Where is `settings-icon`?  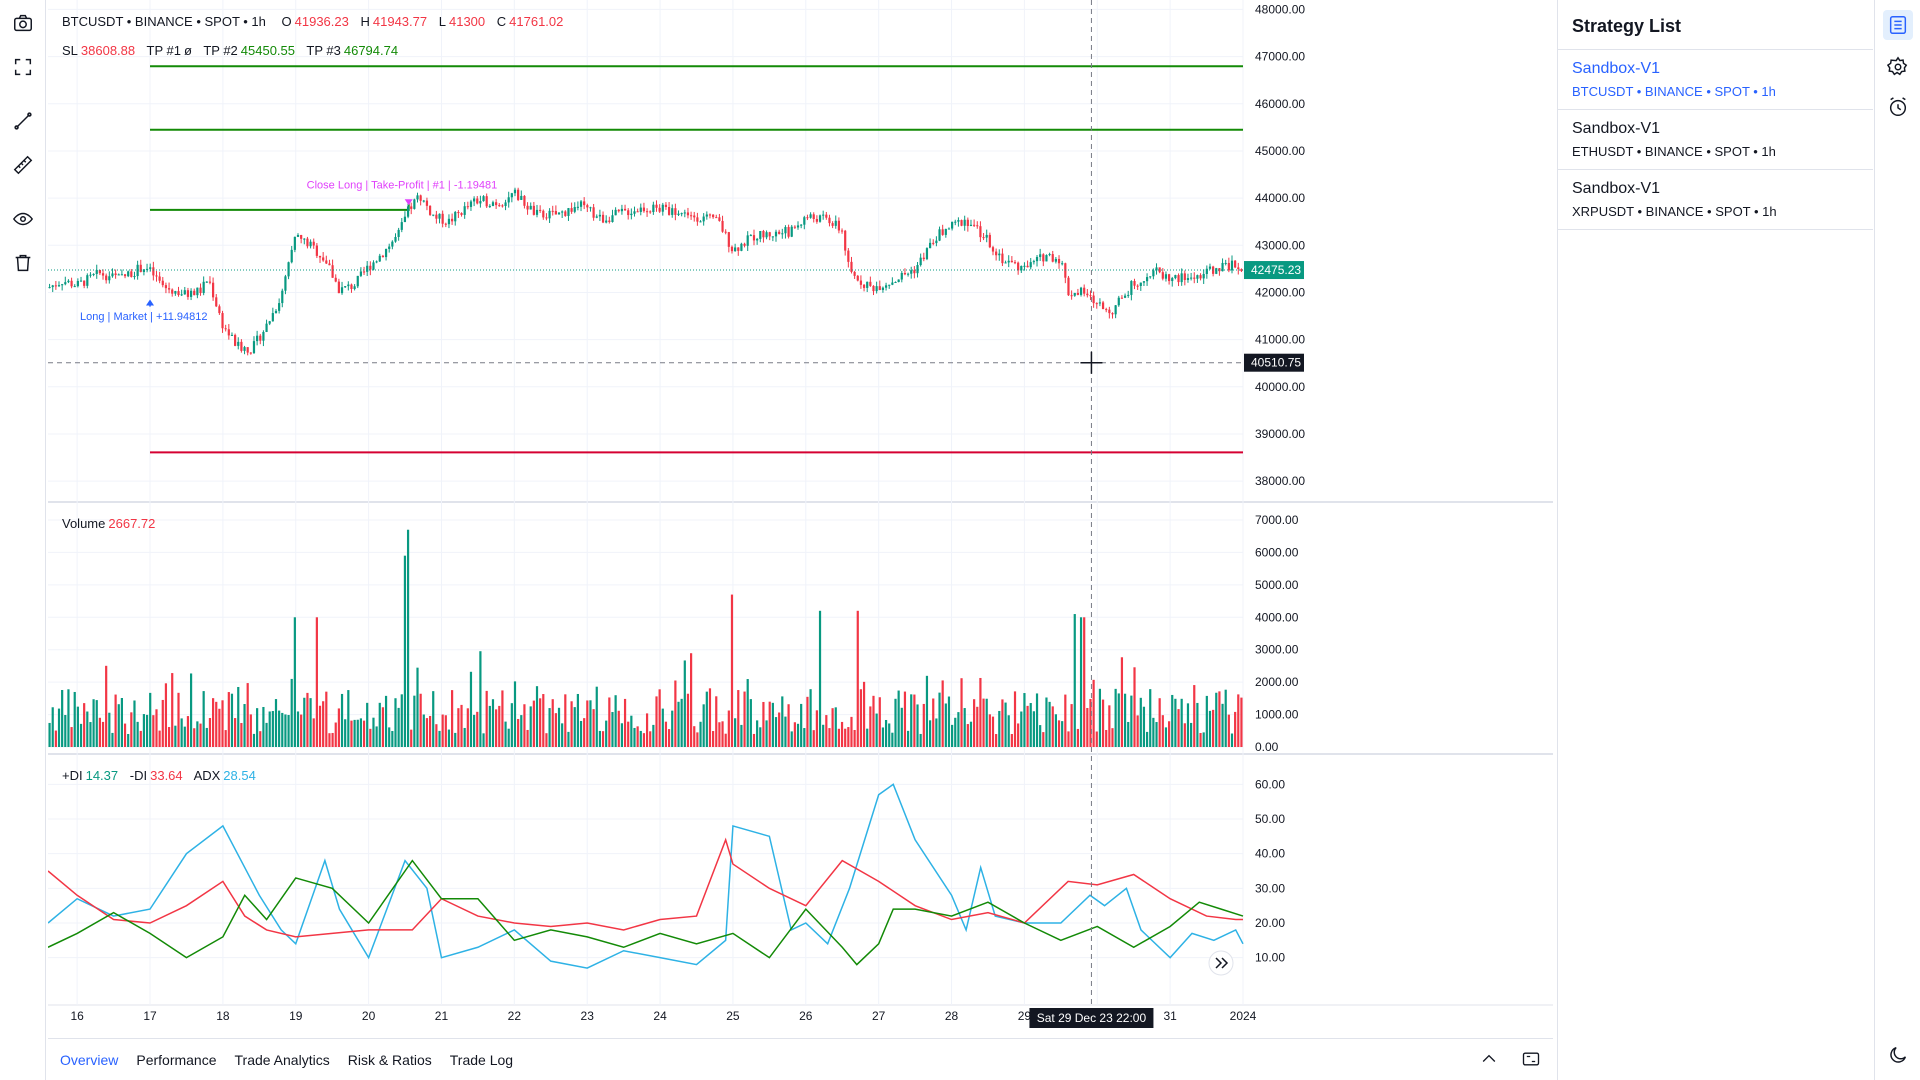
settings-icon is located at coordinates (1898, 67).